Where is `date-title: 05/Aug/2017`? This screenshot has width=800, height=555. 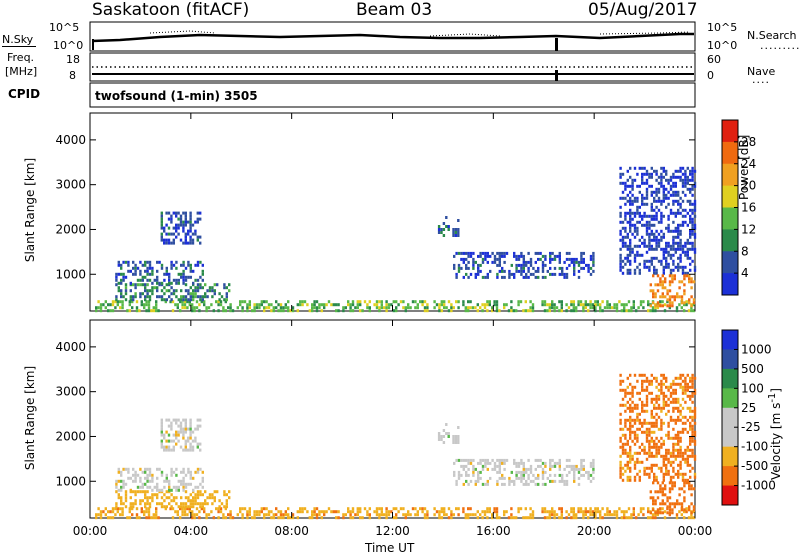
date-title: 05/Aug/2017 is located at coordinates (643, 10).